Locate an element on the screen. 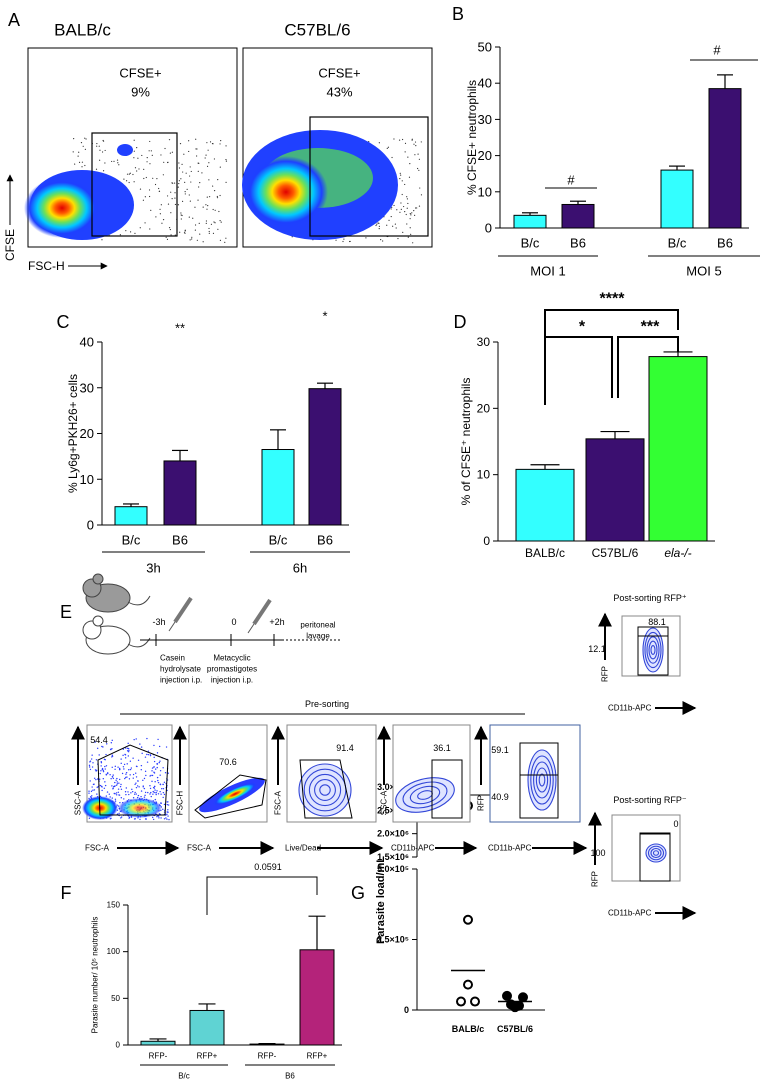 The height and width of the screenshot is (1082, 778). x-axis-label: FSC-A is located at coordinates (97, 848).